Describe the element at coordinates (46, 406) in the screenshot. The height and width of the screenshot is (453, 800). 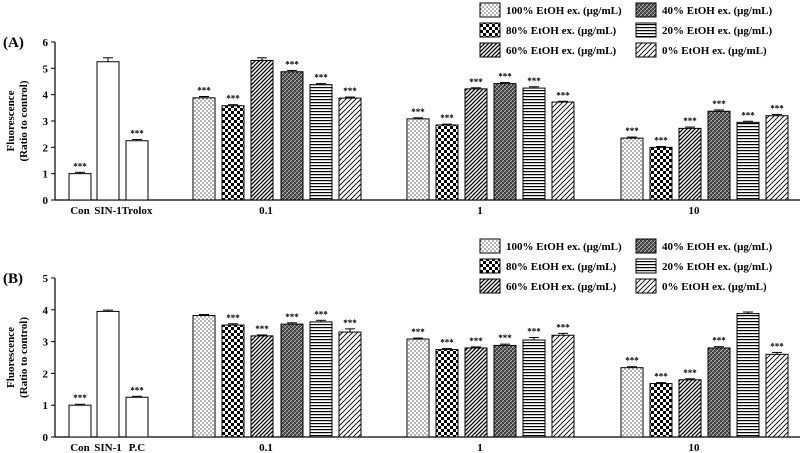
I see `y-tick-label: 1` at that location.